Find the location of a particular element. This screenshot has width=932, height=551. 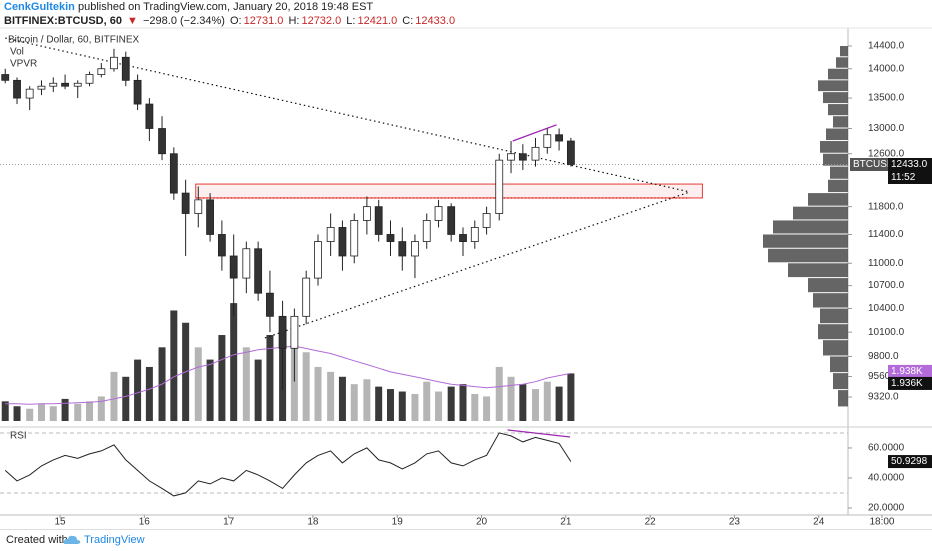

ohlc-label: H: is located at coordinates (294, 21).